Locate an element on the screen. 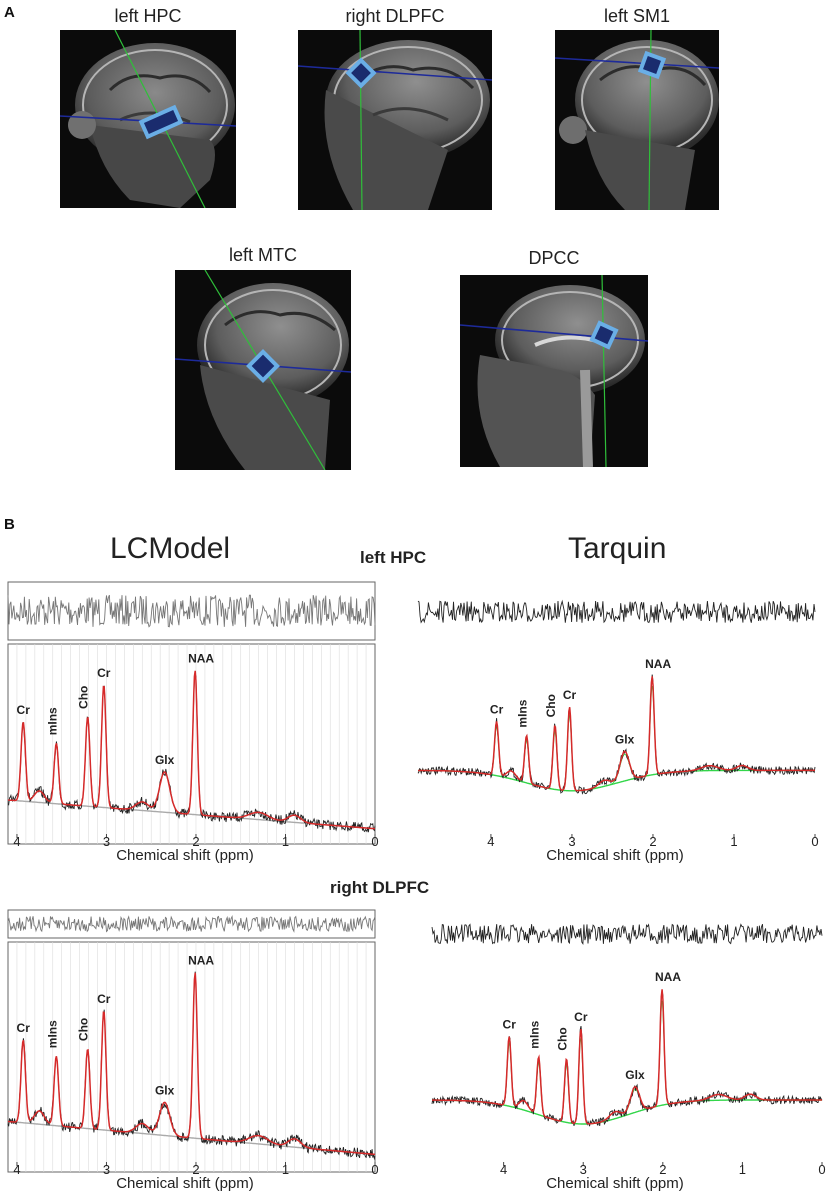 The width and height of the screenshot is (829, 1197). x-axis-label-tarquin-left-hpc: Chemical shift (ppm) is located at coordinates (615, 855).